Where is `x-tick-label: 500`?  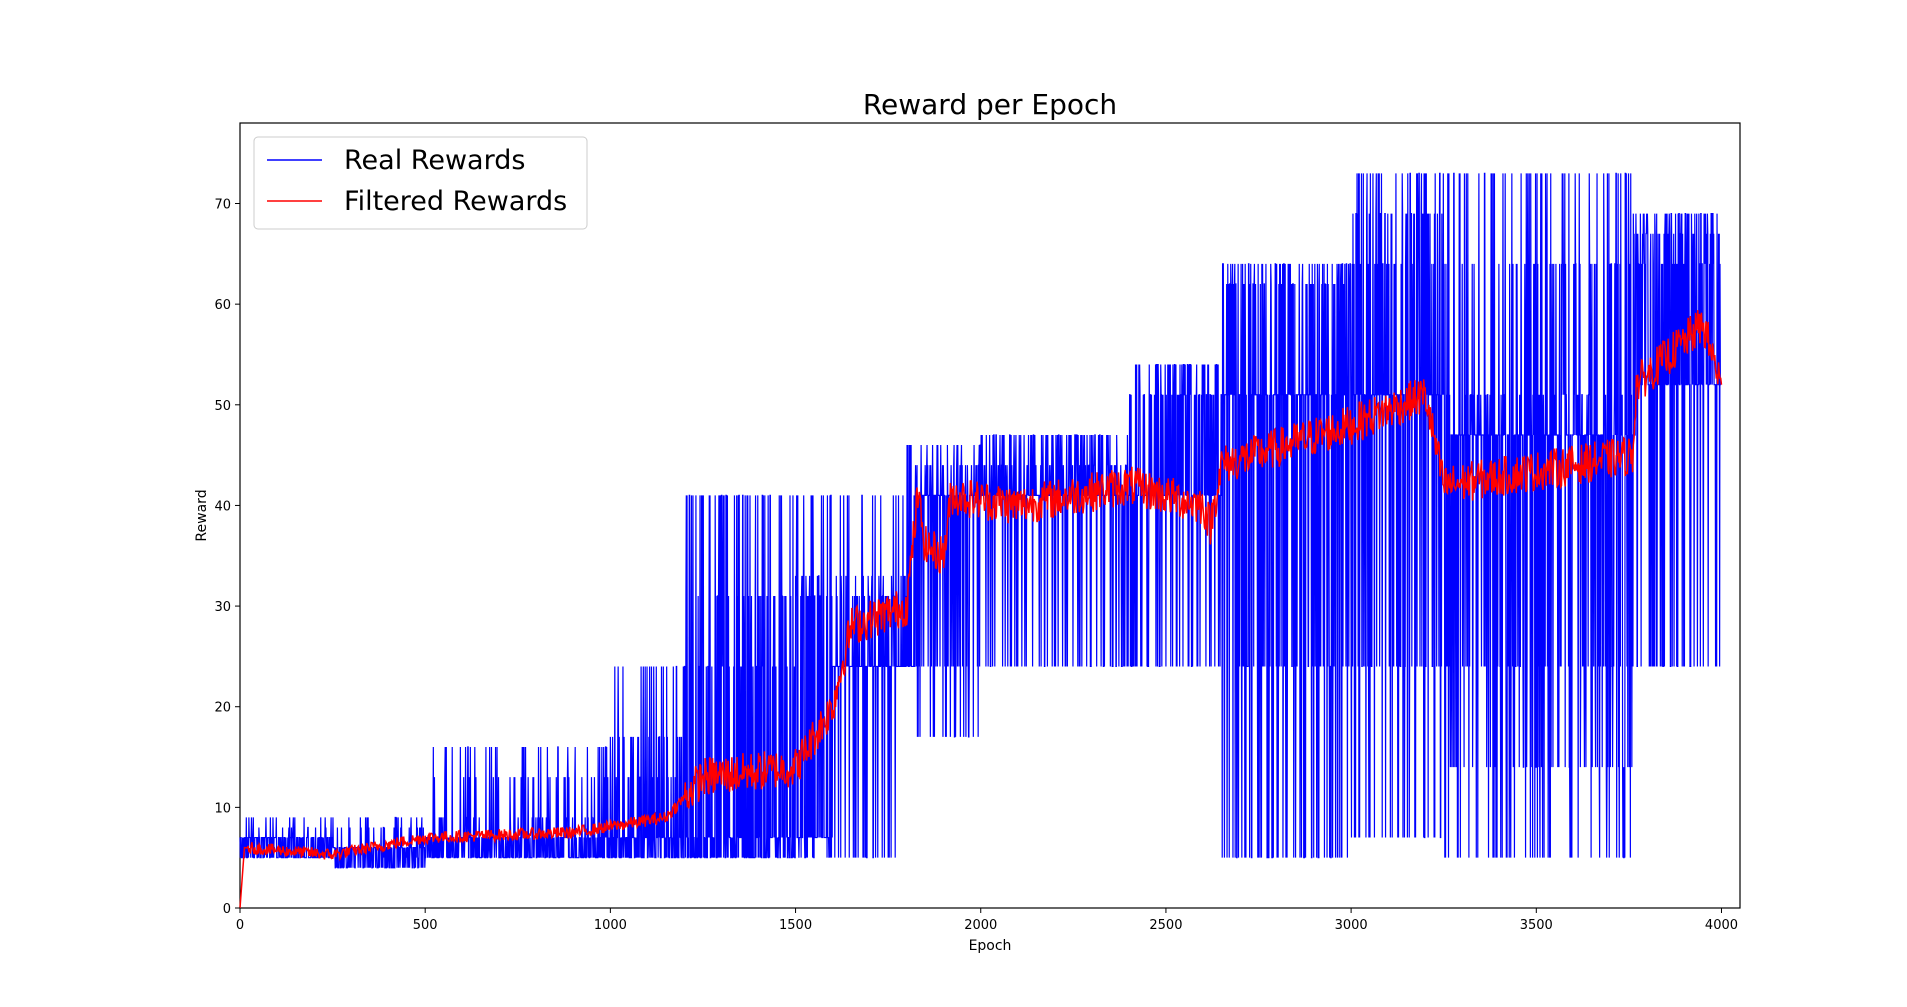
x-tick-label: 500 is located at coordinates (425, 925).